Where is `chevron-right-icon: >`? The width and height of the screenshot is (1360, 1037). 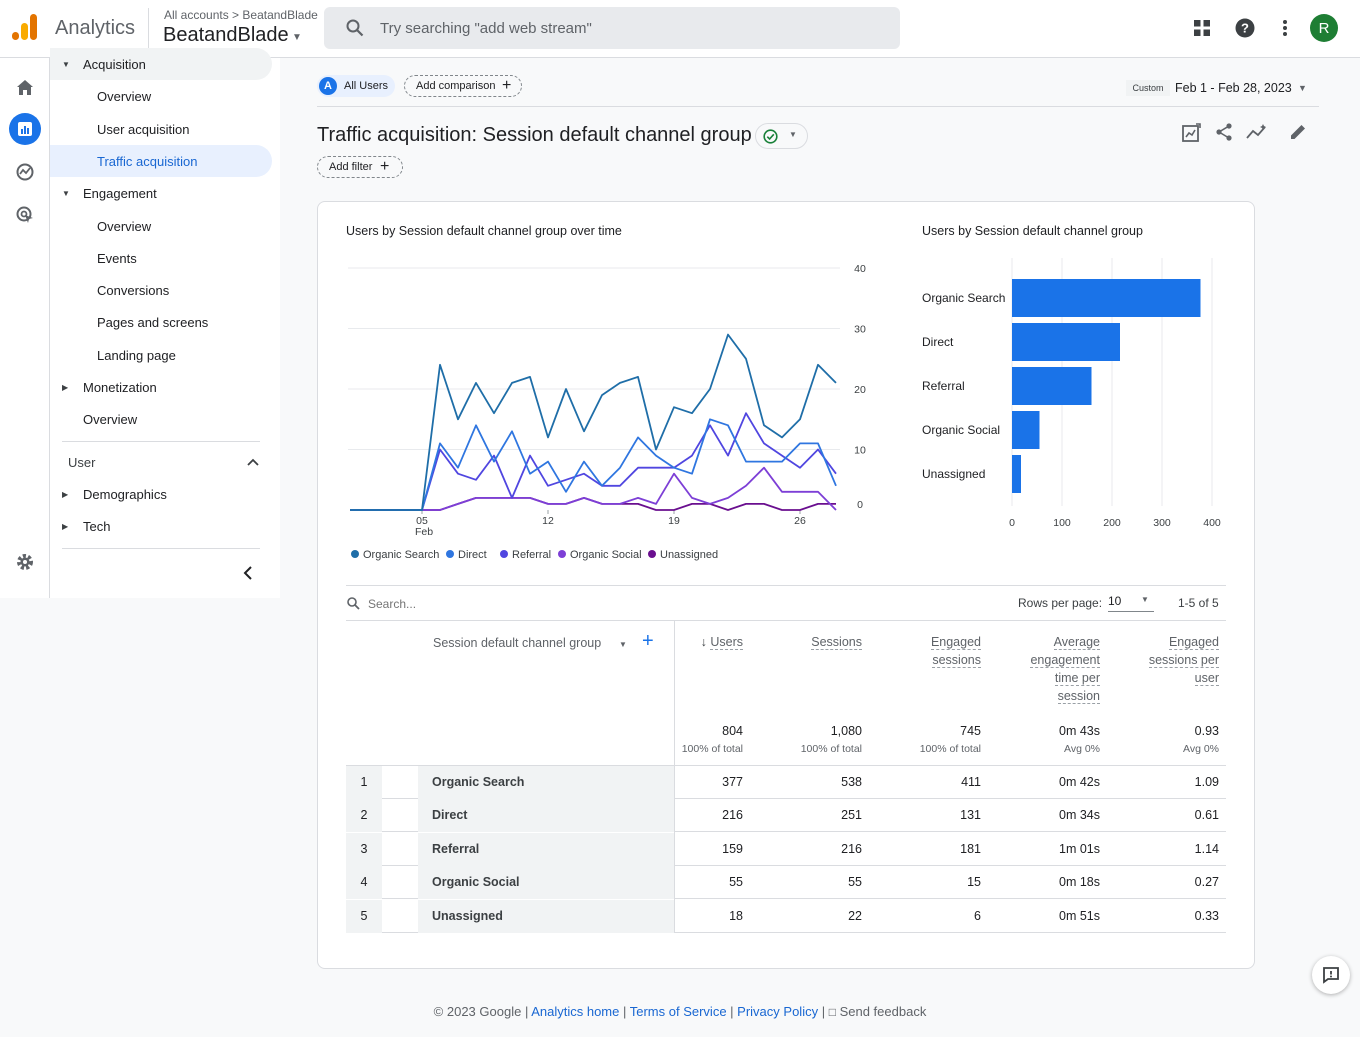
chevron-right-icon: > is located at coordinates (237, 15).